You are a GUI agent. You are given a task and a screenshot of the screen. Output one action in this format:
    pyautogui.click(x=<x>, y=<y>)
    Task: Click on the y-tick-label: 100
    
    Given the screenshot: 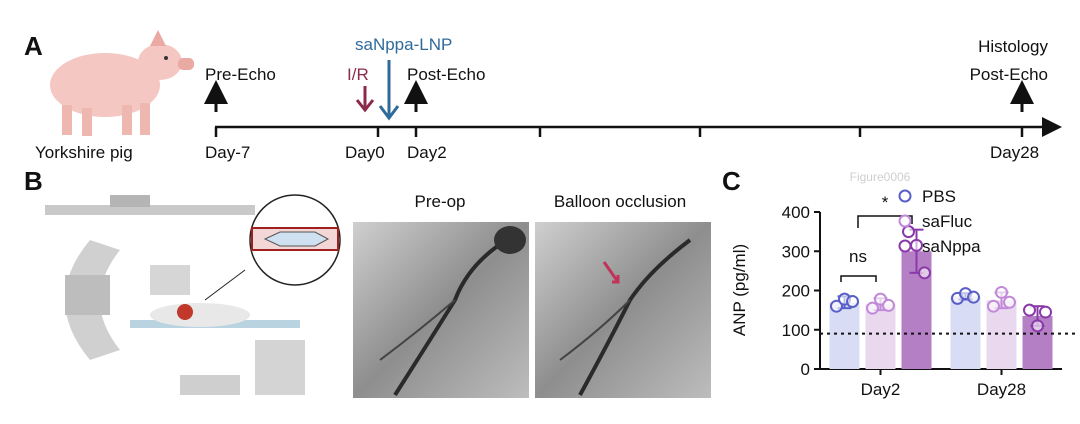 What is the action you would take?
    pyautogui.click(x=796, y=330)
    